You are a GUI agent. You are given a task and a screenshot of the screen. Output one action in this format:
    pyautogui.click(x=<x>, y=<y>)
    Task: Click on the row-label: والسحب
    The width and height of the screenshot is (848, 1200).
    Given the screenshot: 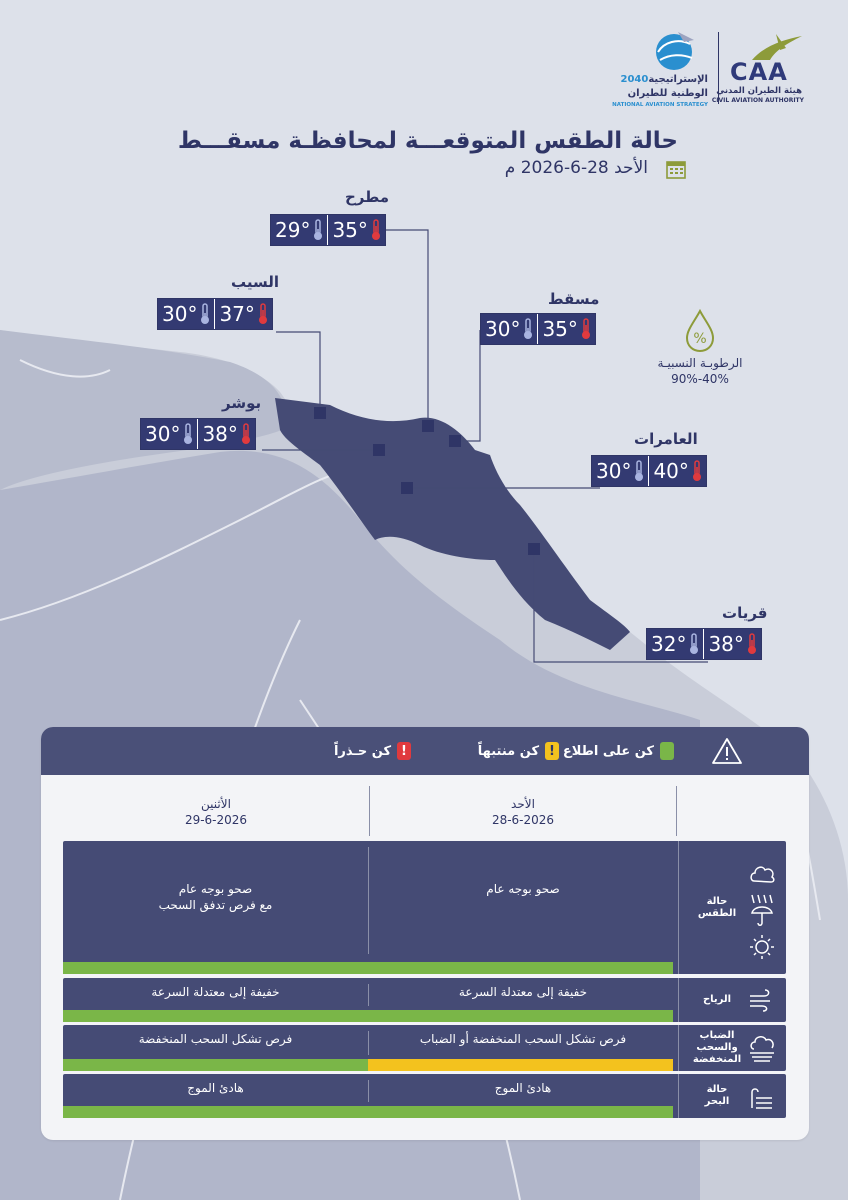 What is the action you would take?
    pyautogui.click(x=717, y=1047)
    